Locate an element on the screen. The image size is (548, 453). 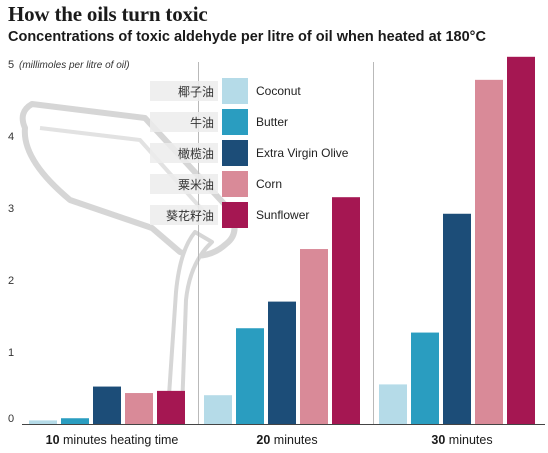
legend-cn-backdrop-corn is located at coordinates (184, 184).